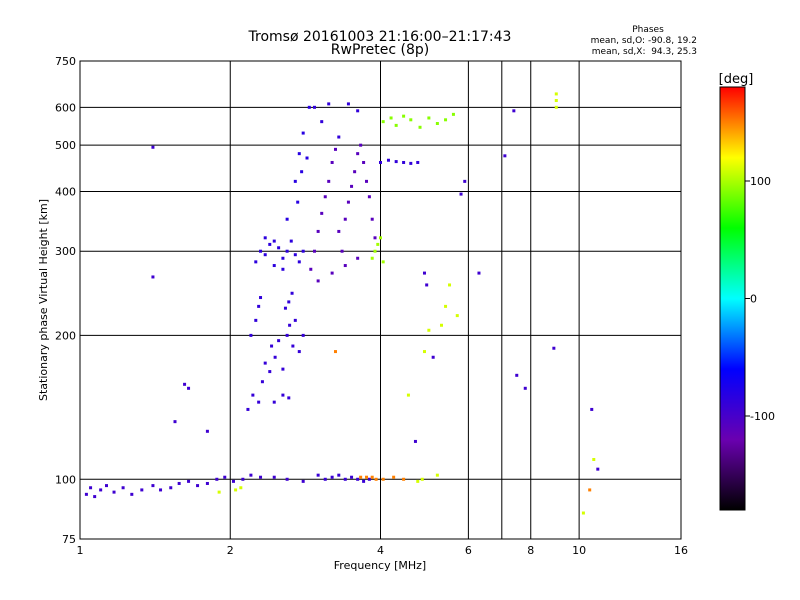 The height and width of the screenshot is (600, 800). I want to click on y-axis-label: Stationary phase Virtual Height [km], so click(43, 300).